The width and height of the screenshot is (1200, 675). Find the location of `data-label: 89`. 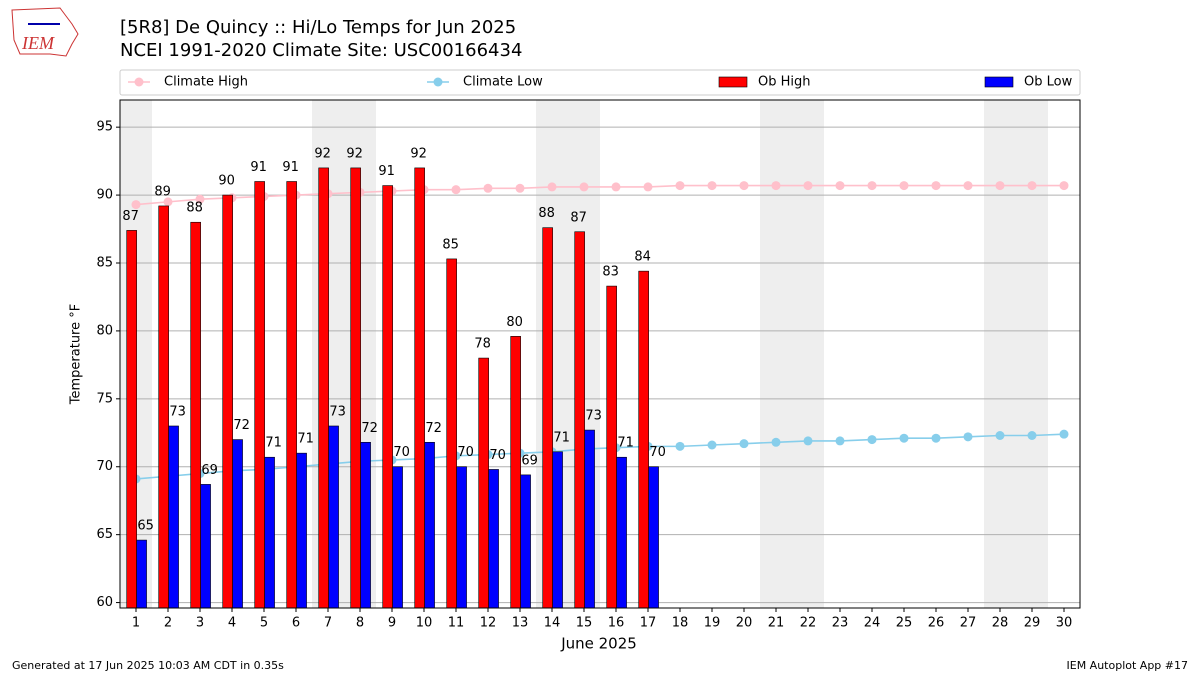

data-label: 89 is located at coordinates (162, 191).